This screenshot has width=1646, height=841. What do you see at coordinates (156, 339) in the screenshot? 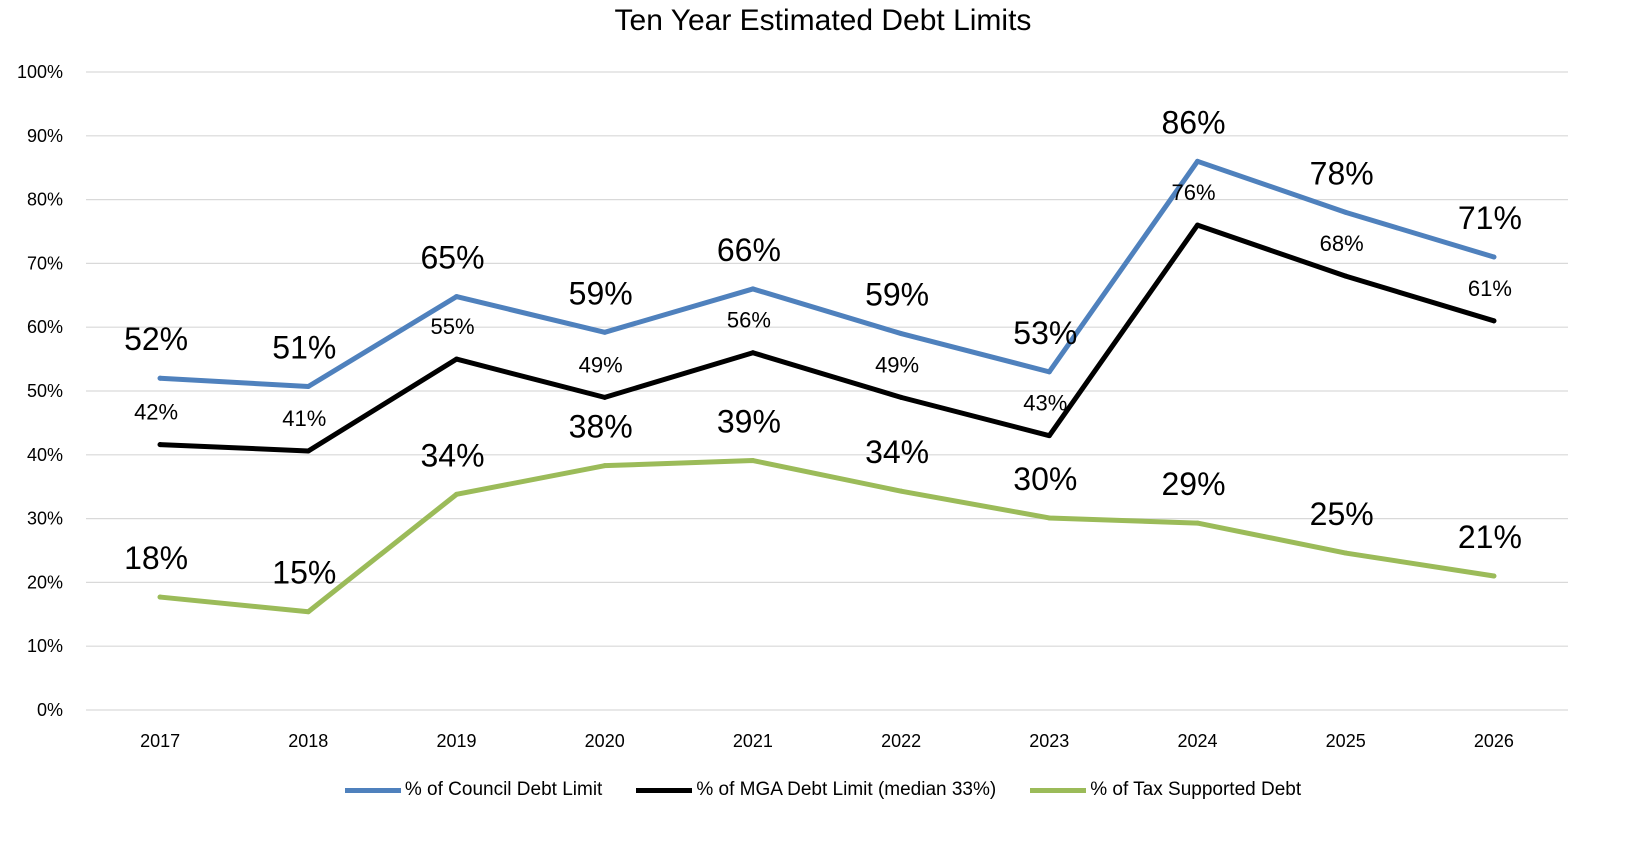
I see `data-label: 52%` at bounding box center [156, 339].